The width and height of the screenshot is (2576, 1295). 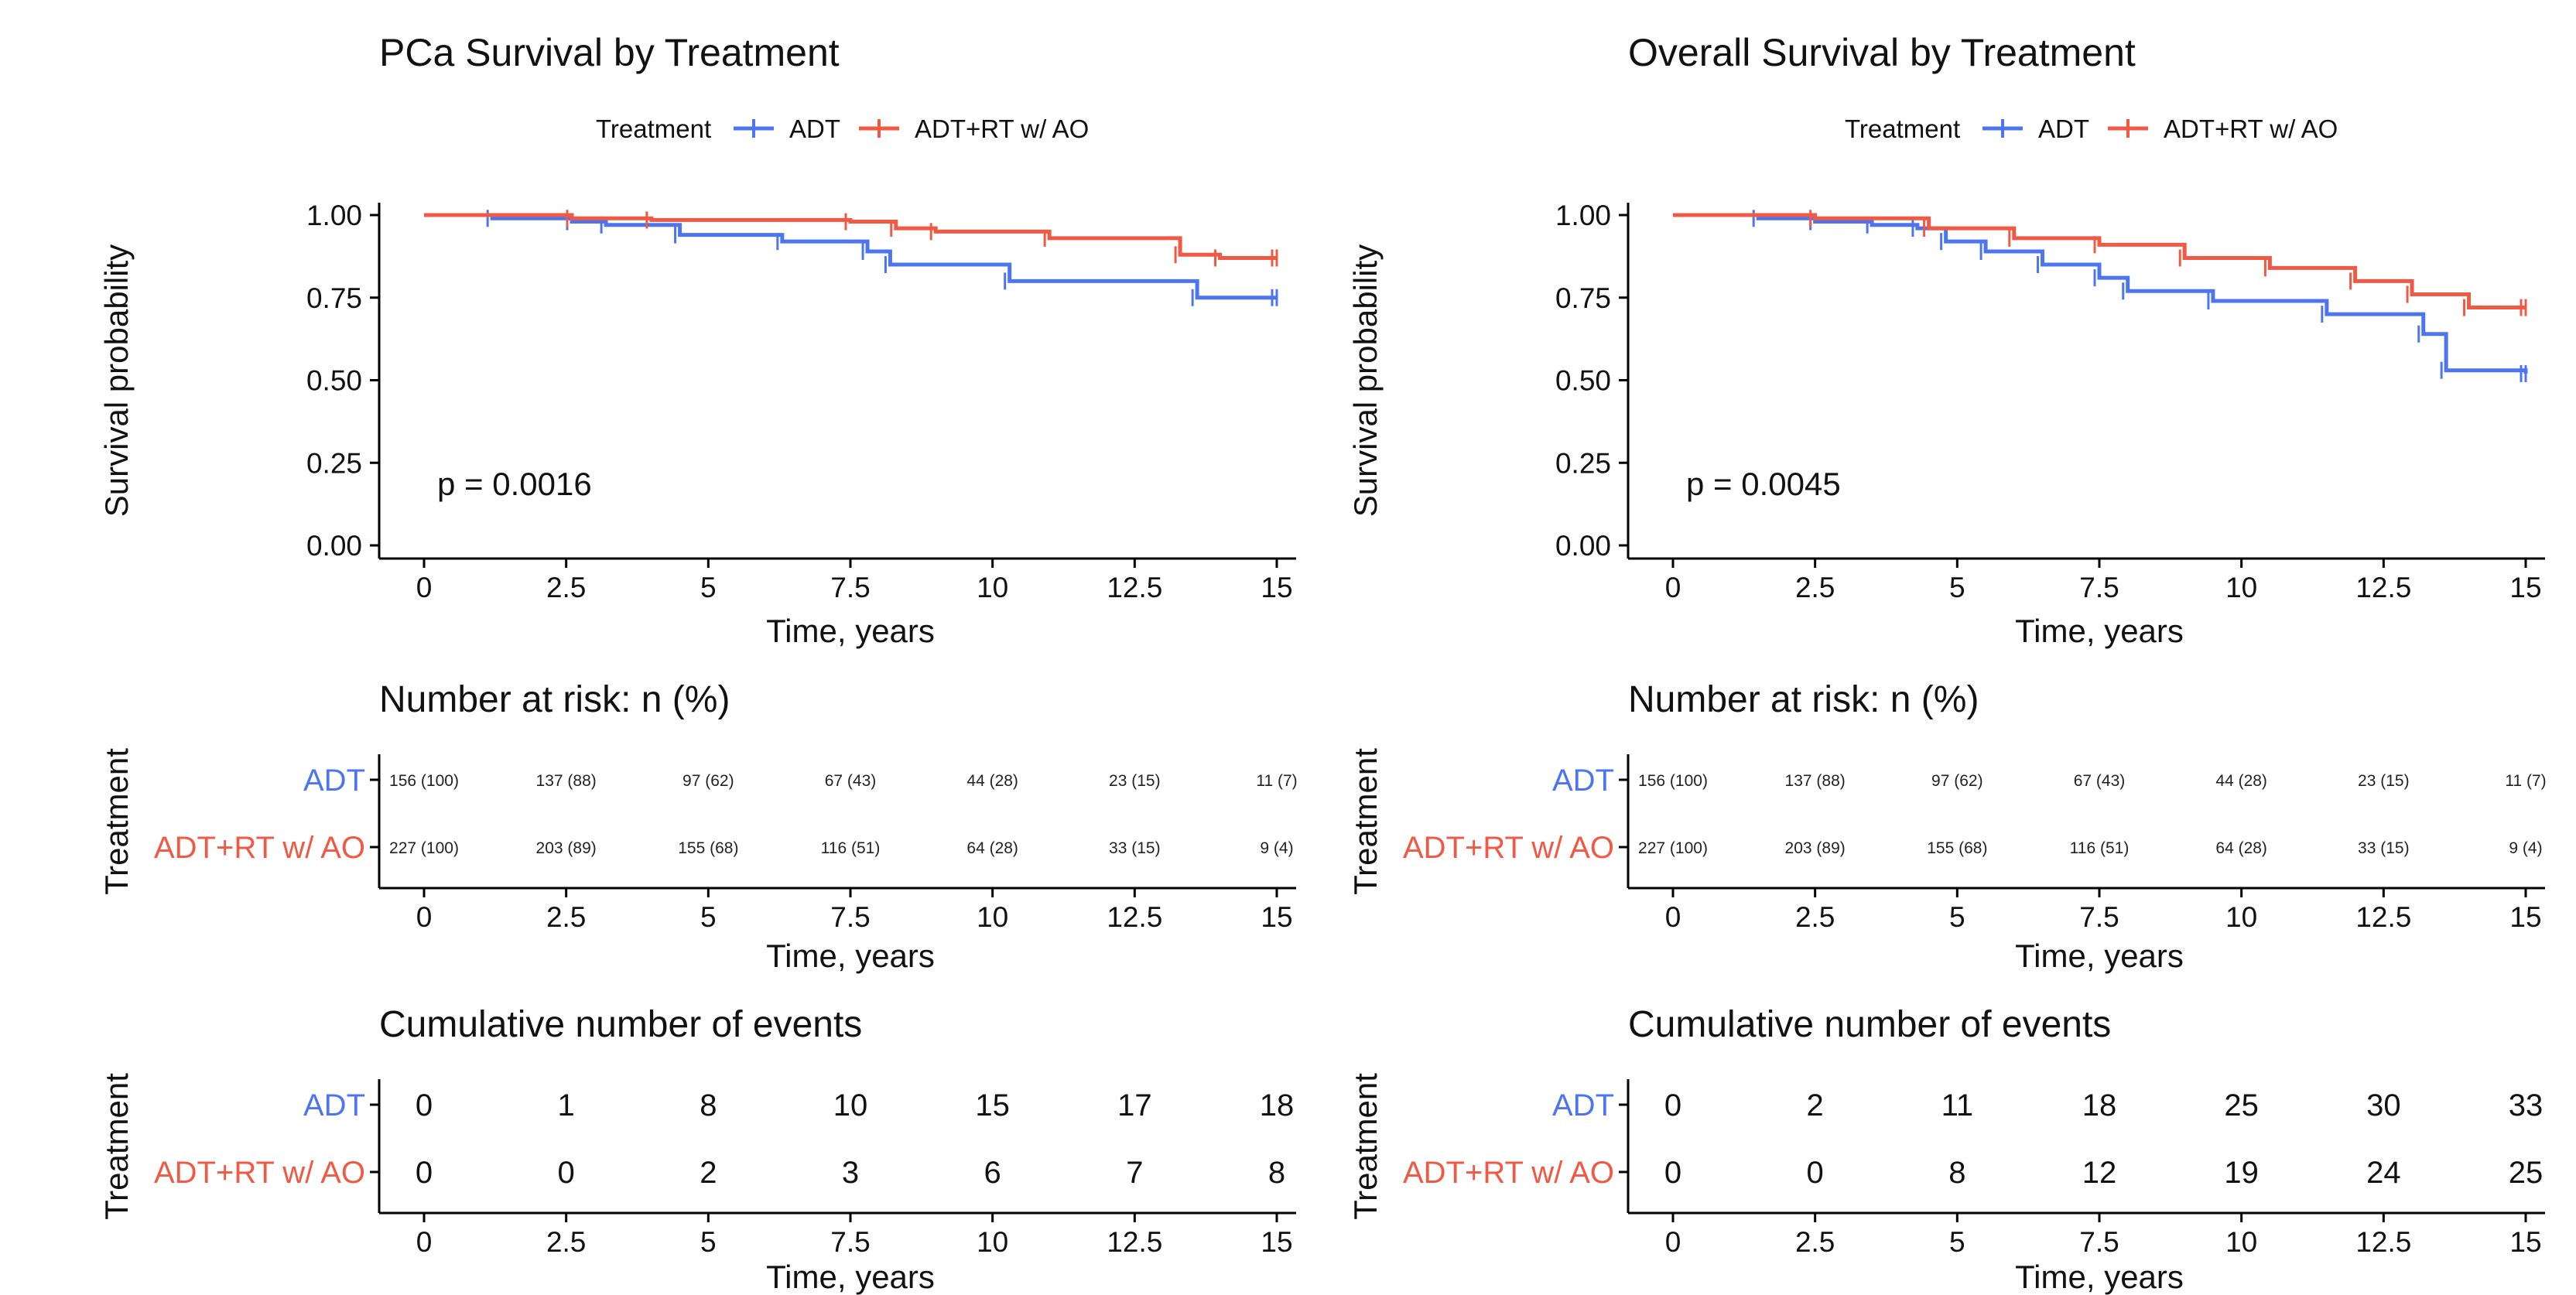 I want to click on events-cell: 7, so click(x=1135, y=1173).